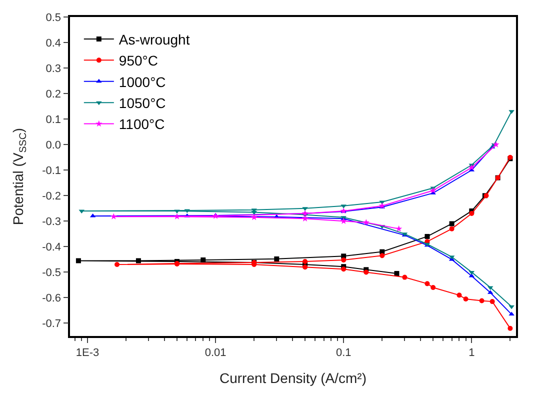 Image resolution: width=541 pixels, height=396 pixels. What do you see at coordinates (141, 124) in the screenshot?
I see `legend-label: 1100°C` at bounding box center [141, 124].